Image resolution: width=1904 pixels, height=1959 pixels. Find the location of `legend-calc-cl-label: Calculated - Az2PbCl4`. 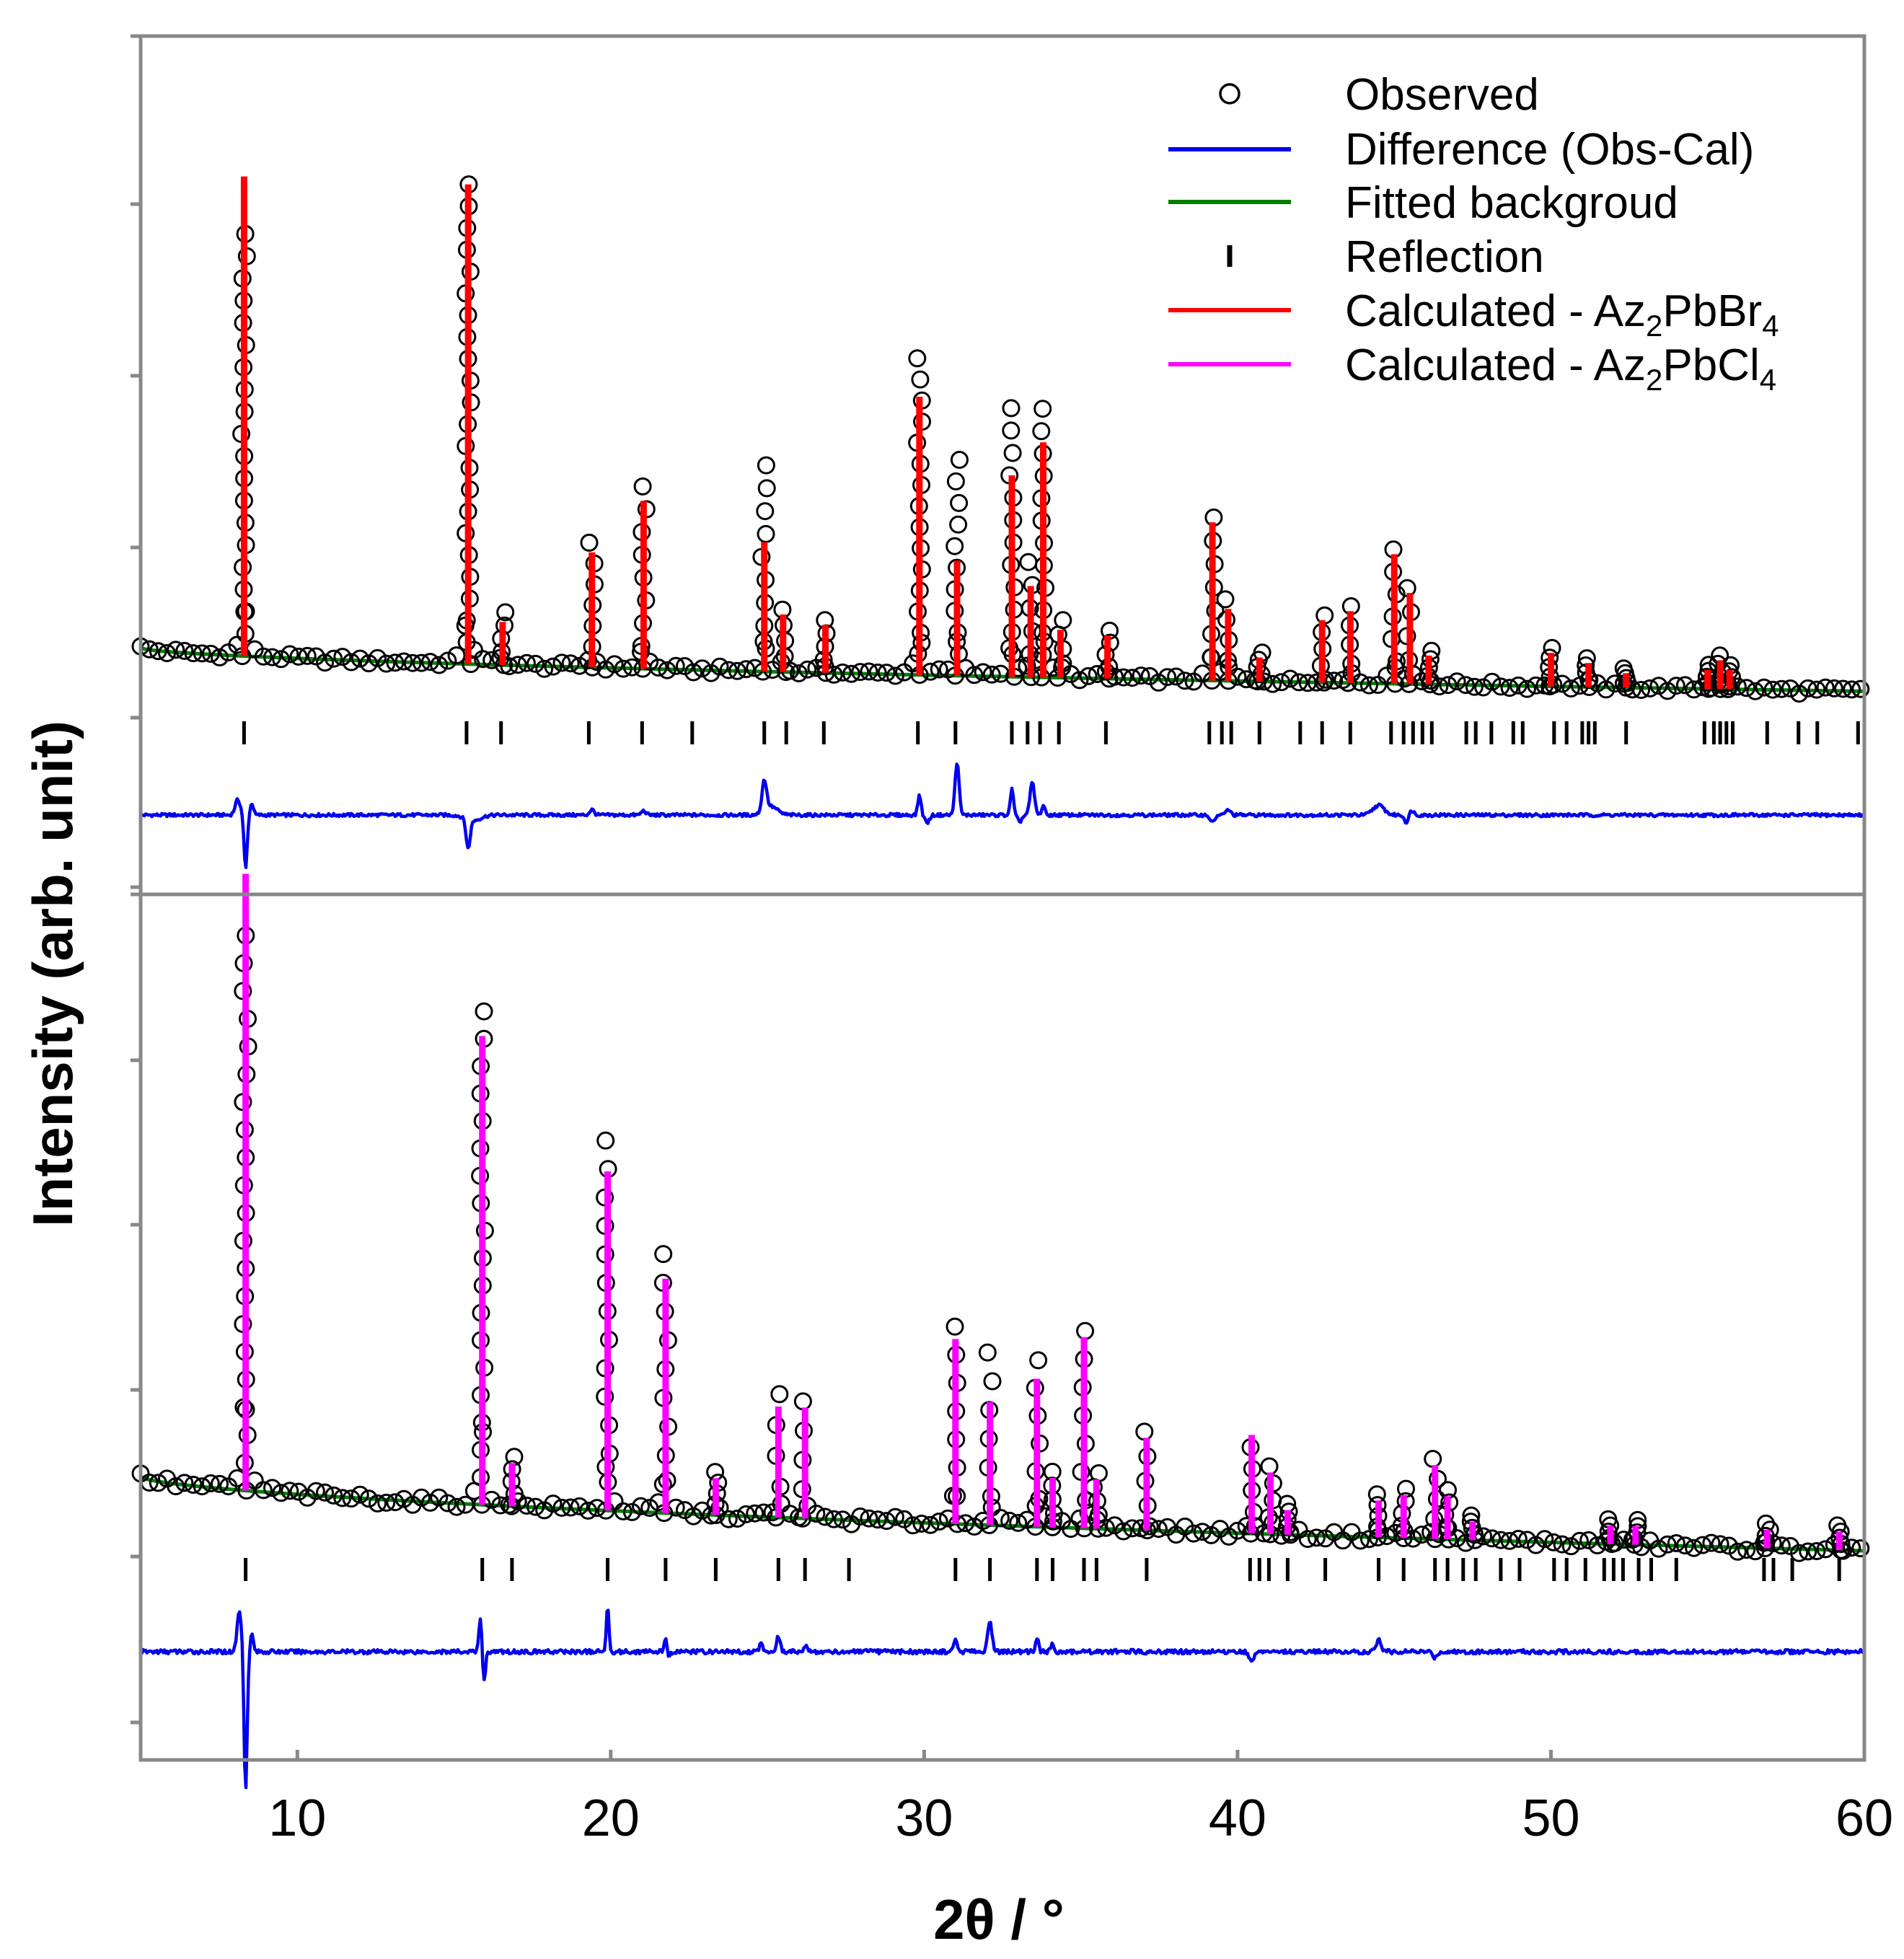

legend-calc-cl-label: Calculated - Az2PbCl4 is located at coordinates (1560, 368).